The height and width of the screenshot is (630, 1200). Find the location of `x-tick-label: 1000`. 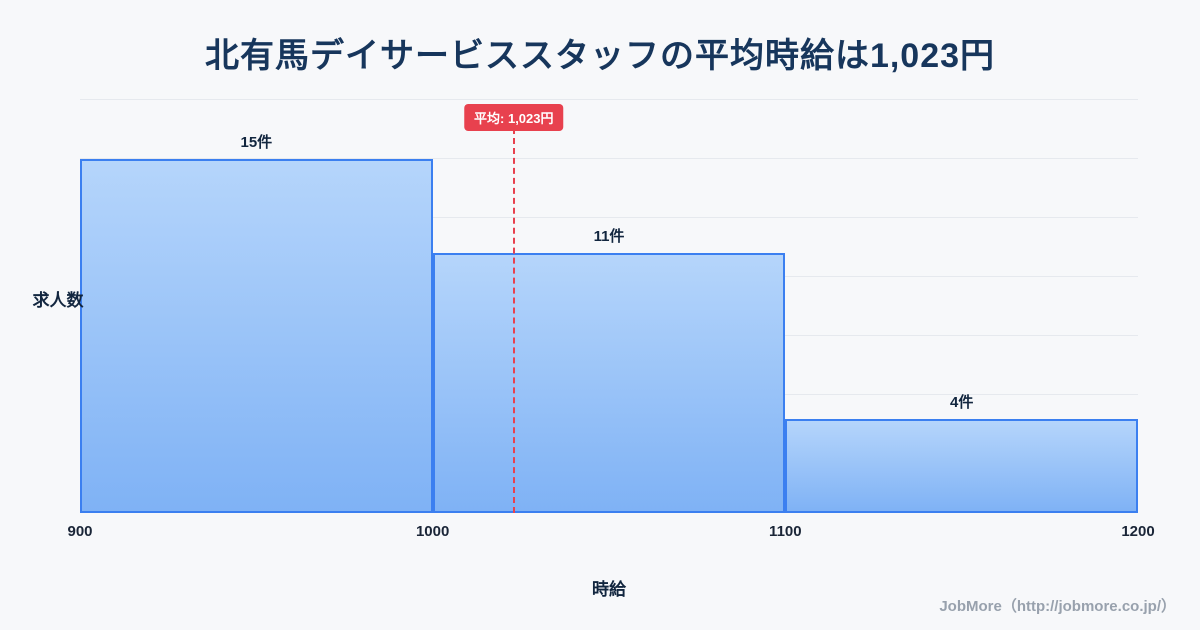

x-tick-label: 1000 is located at coordinates (432, 531).